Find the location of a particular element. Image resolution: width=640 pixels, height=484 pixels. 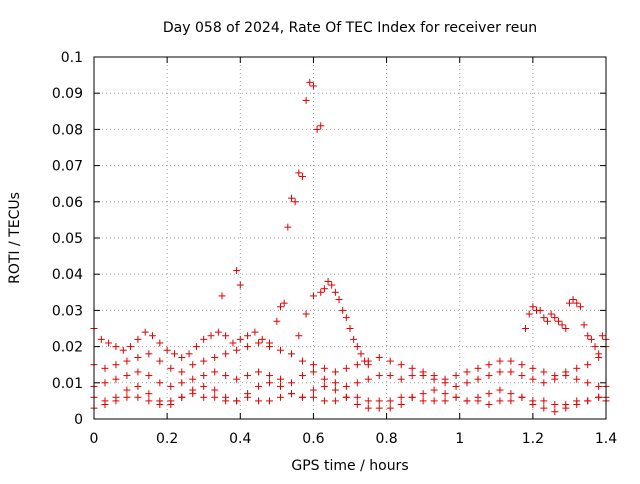

y-tick-label: 0.03 is located at coordinates (67, 311).